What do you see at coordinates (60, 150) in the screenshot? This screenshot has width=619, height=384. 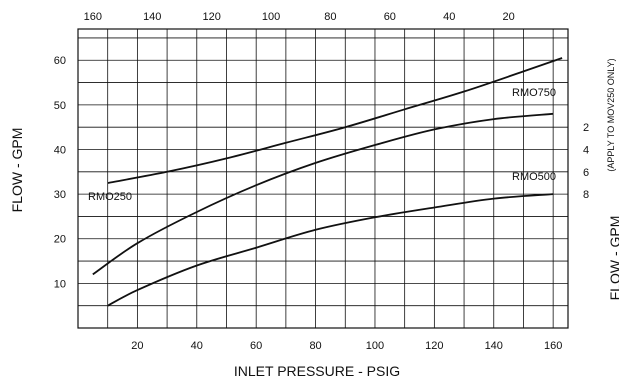 I see `y-tick-label: 40` at bounding box center [60, 150].